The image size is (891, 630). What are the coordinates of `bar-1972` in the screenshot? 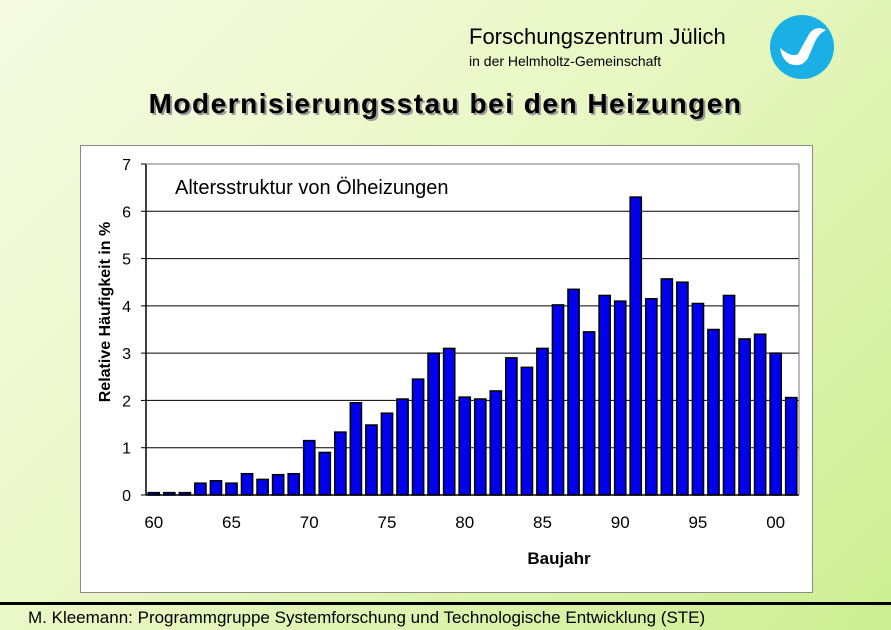 It's located at (340, 463).